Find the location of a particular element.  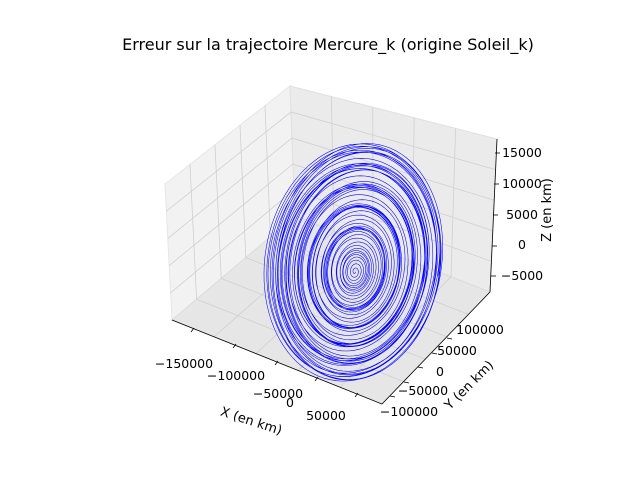

z-tick-label: −5000 is located at coordinates (522, 275).